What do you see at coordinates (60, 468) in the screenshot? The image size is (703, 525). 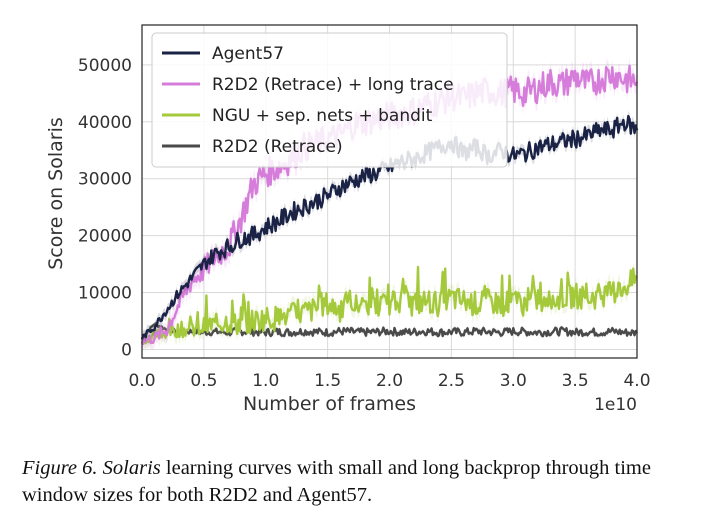 I see `caption-figure-label: Figure 6.` at bounding box center [60, 468].